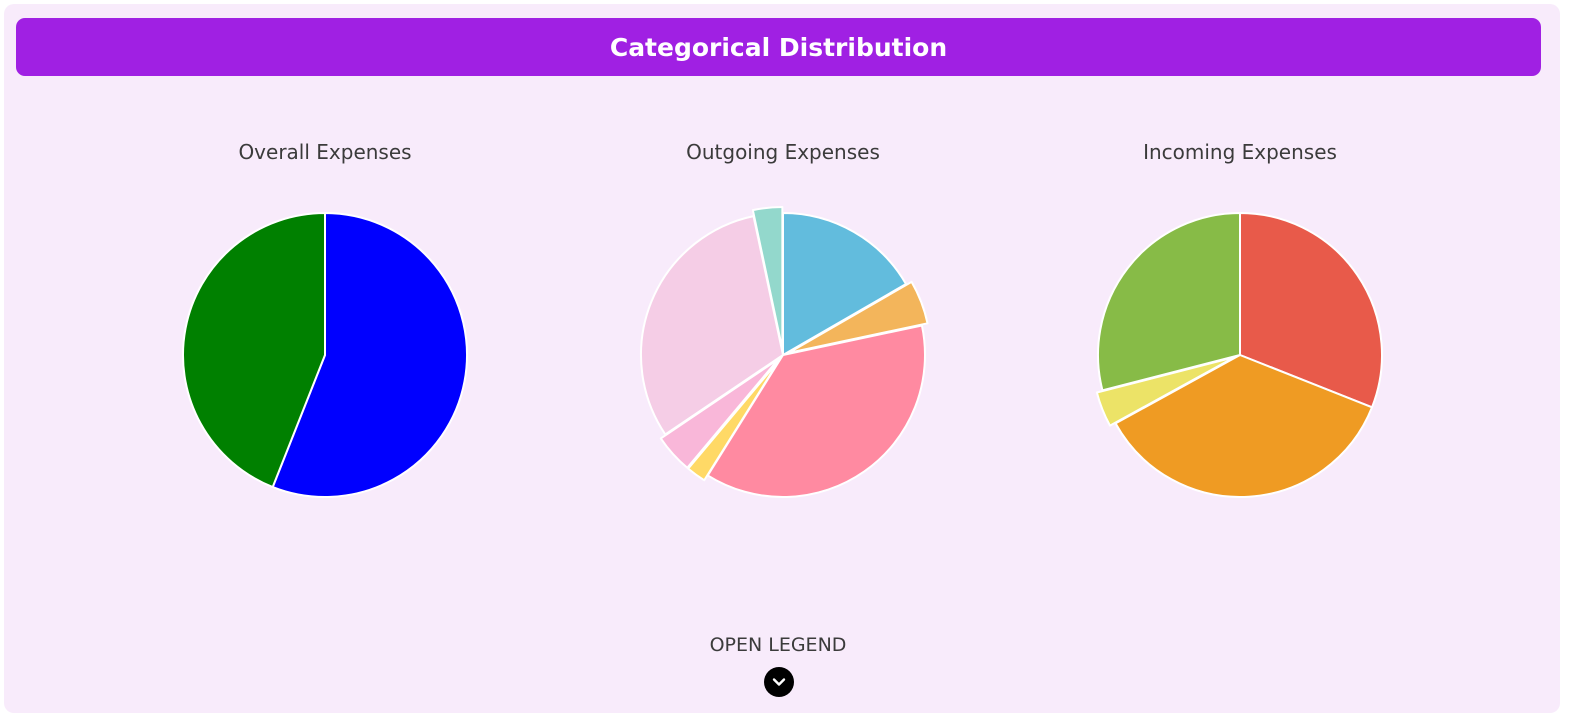 This screenshot has width=1574, height=721. I want to click on chevron-down-icon, so click(779, 682).